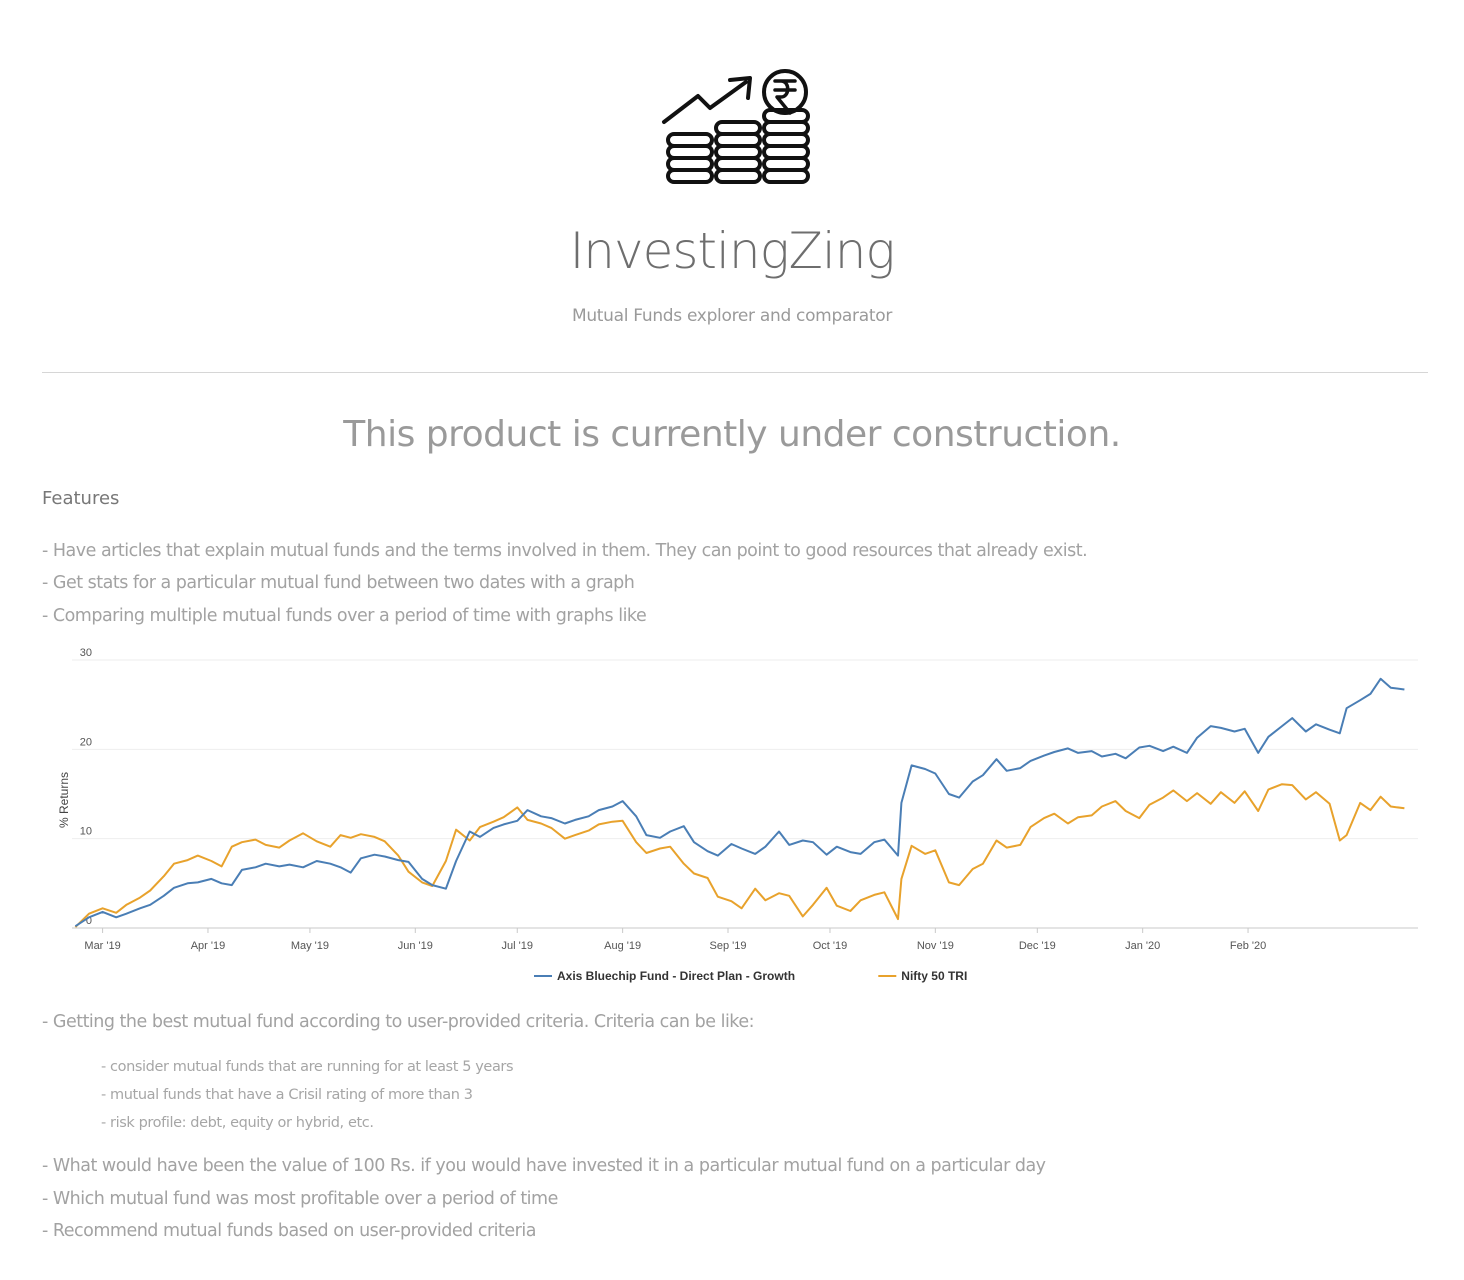  Describe the element at coordinates (86, 742) in the screenshot. I see `y-tick-label: 20` at that location.